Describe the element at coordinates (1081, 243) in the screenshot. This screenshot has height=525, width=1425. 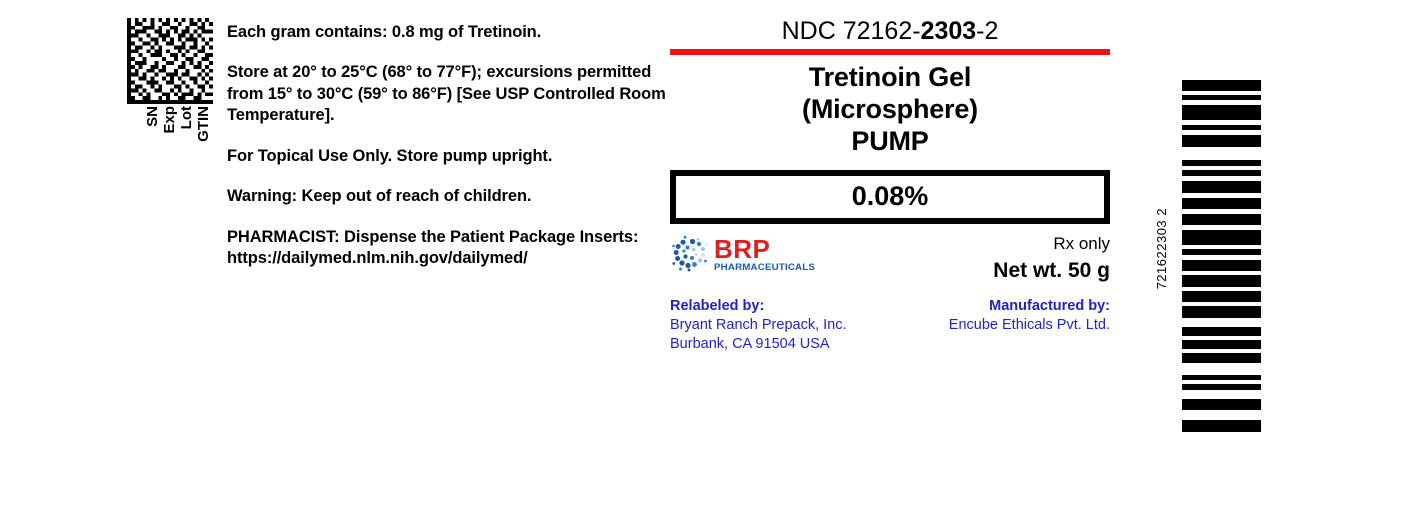
I see `rx-only-text: Rx only` at that location.